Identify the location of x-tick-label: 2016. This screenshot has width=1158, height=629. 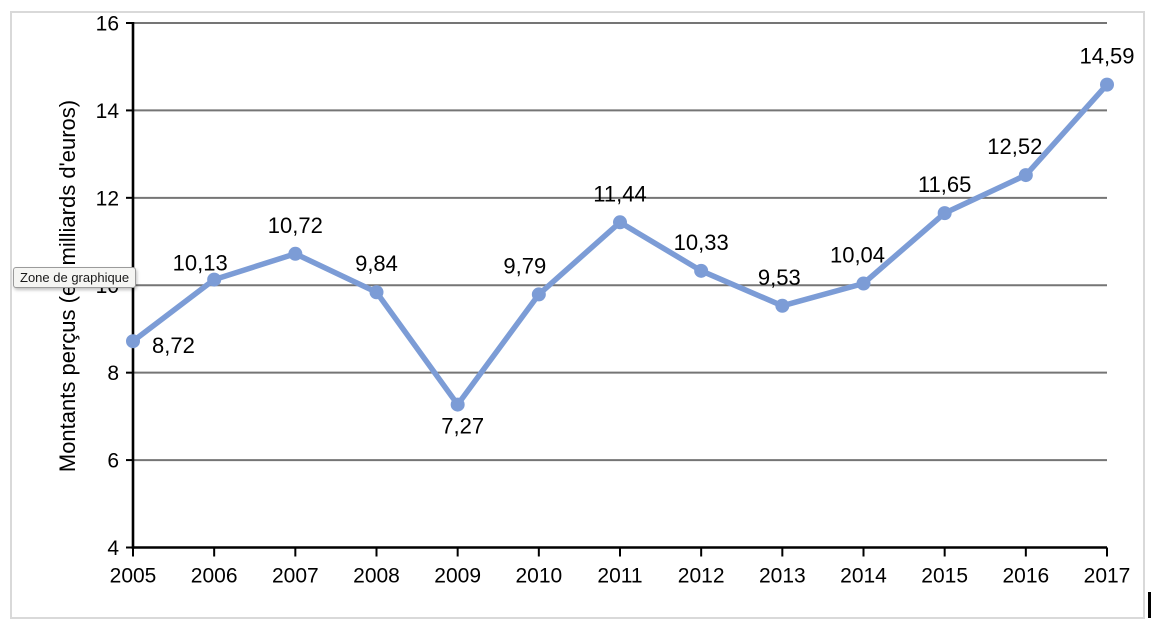
(1025, 576).